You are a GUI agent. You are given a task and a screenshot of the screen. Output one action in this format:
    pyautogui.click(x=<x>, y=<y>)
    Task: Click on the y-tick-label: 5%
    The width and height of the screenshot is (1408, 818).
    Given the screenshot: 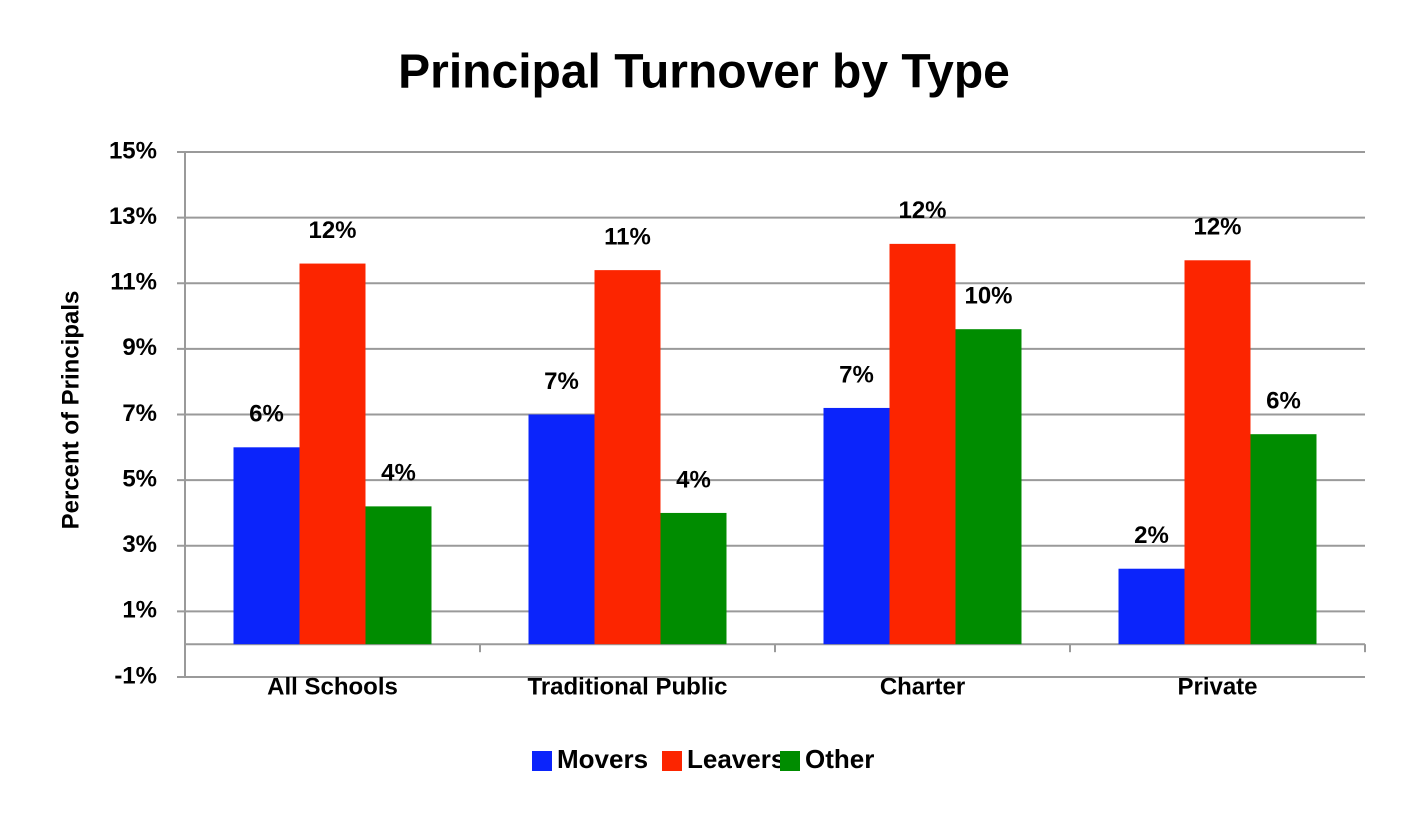 What is the action you would take?
    pyautogui.click(x=139, y=478)
    